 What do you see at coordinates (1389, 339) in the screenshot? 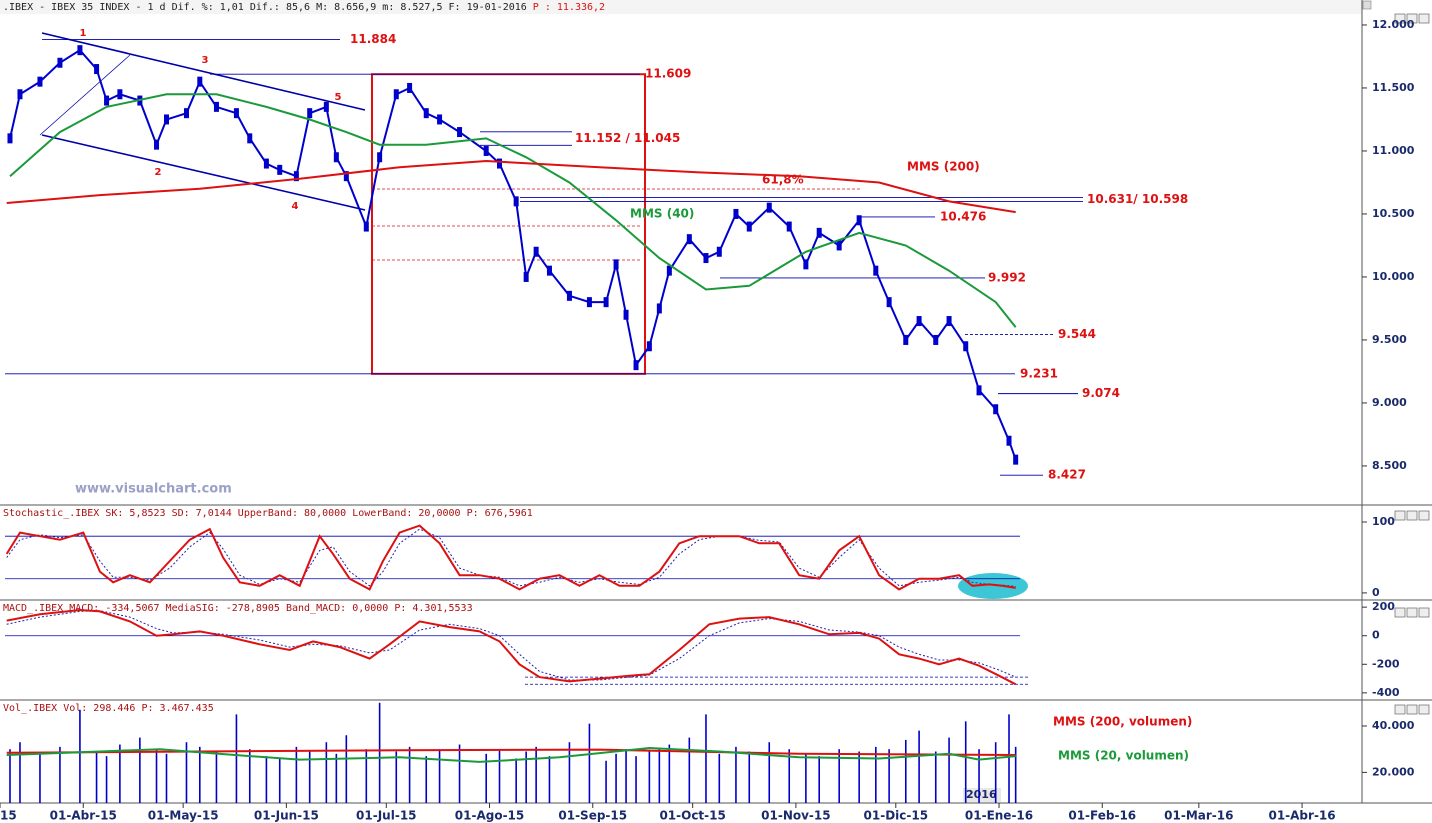
I see `y-tick-label: 9.500` at bounding box center [1389, 339].